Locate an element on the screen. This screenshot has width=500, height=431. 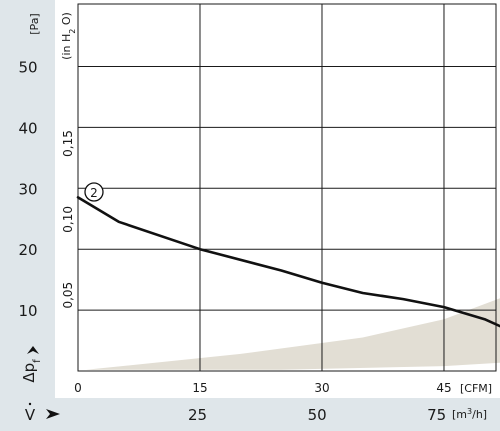
y-tick-label: 40 is located at coordinates (27, 128).